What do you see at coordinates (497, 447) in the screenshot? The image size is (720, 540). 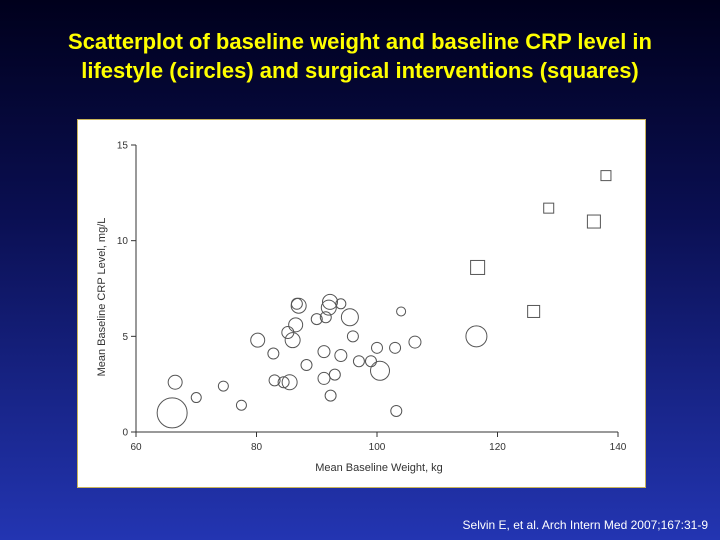 I see `x-tick-label: 120` at bounding box center [497, 447].